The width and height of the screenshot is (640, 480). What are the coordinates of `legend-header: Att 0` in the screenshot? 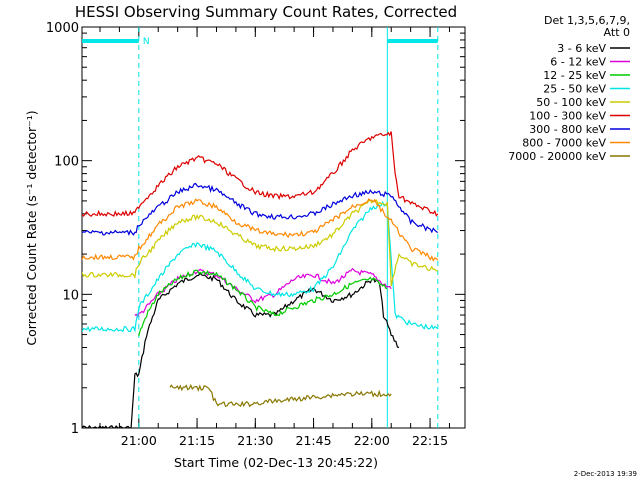 It's located at (617, 32).